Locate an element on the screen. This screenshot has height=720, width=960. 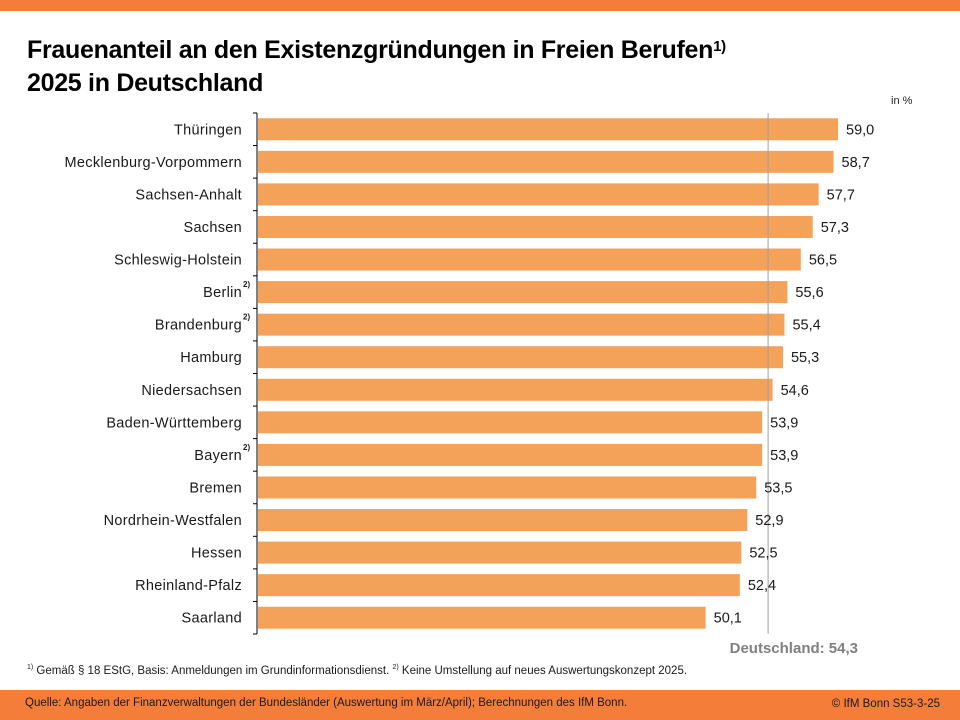
title-line-2: 2025 in Deutschland is located at coordinates (145, 83).